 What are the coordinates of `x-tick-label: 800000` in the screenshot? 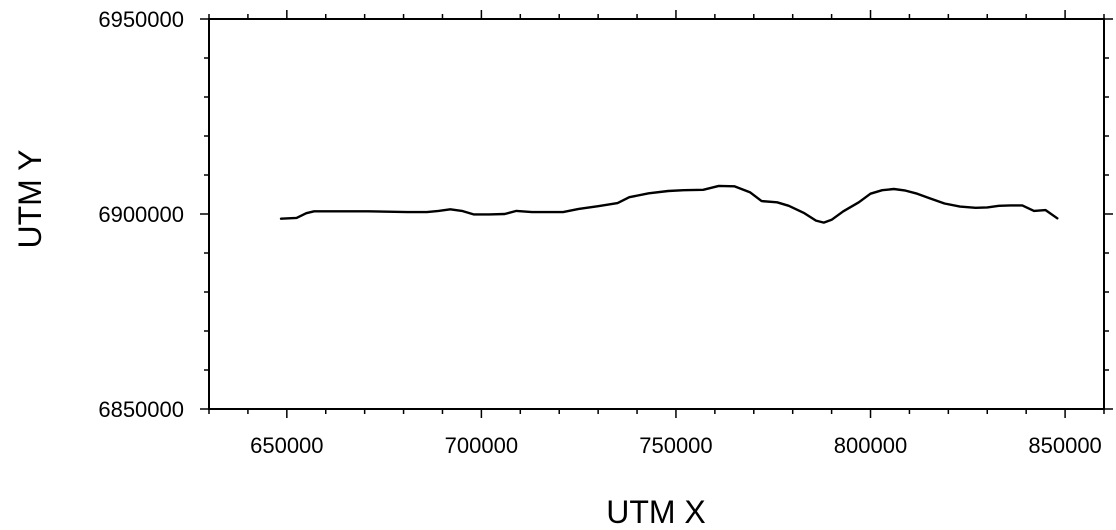 It's located at (870, 445).